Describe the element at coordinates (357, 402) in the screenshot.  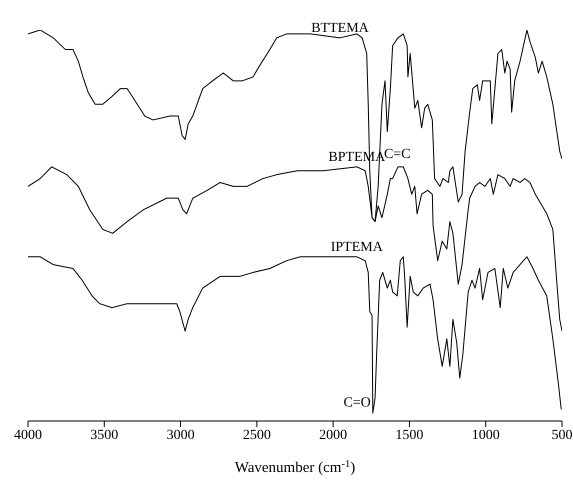
I see `annotation: C=O` at that location.